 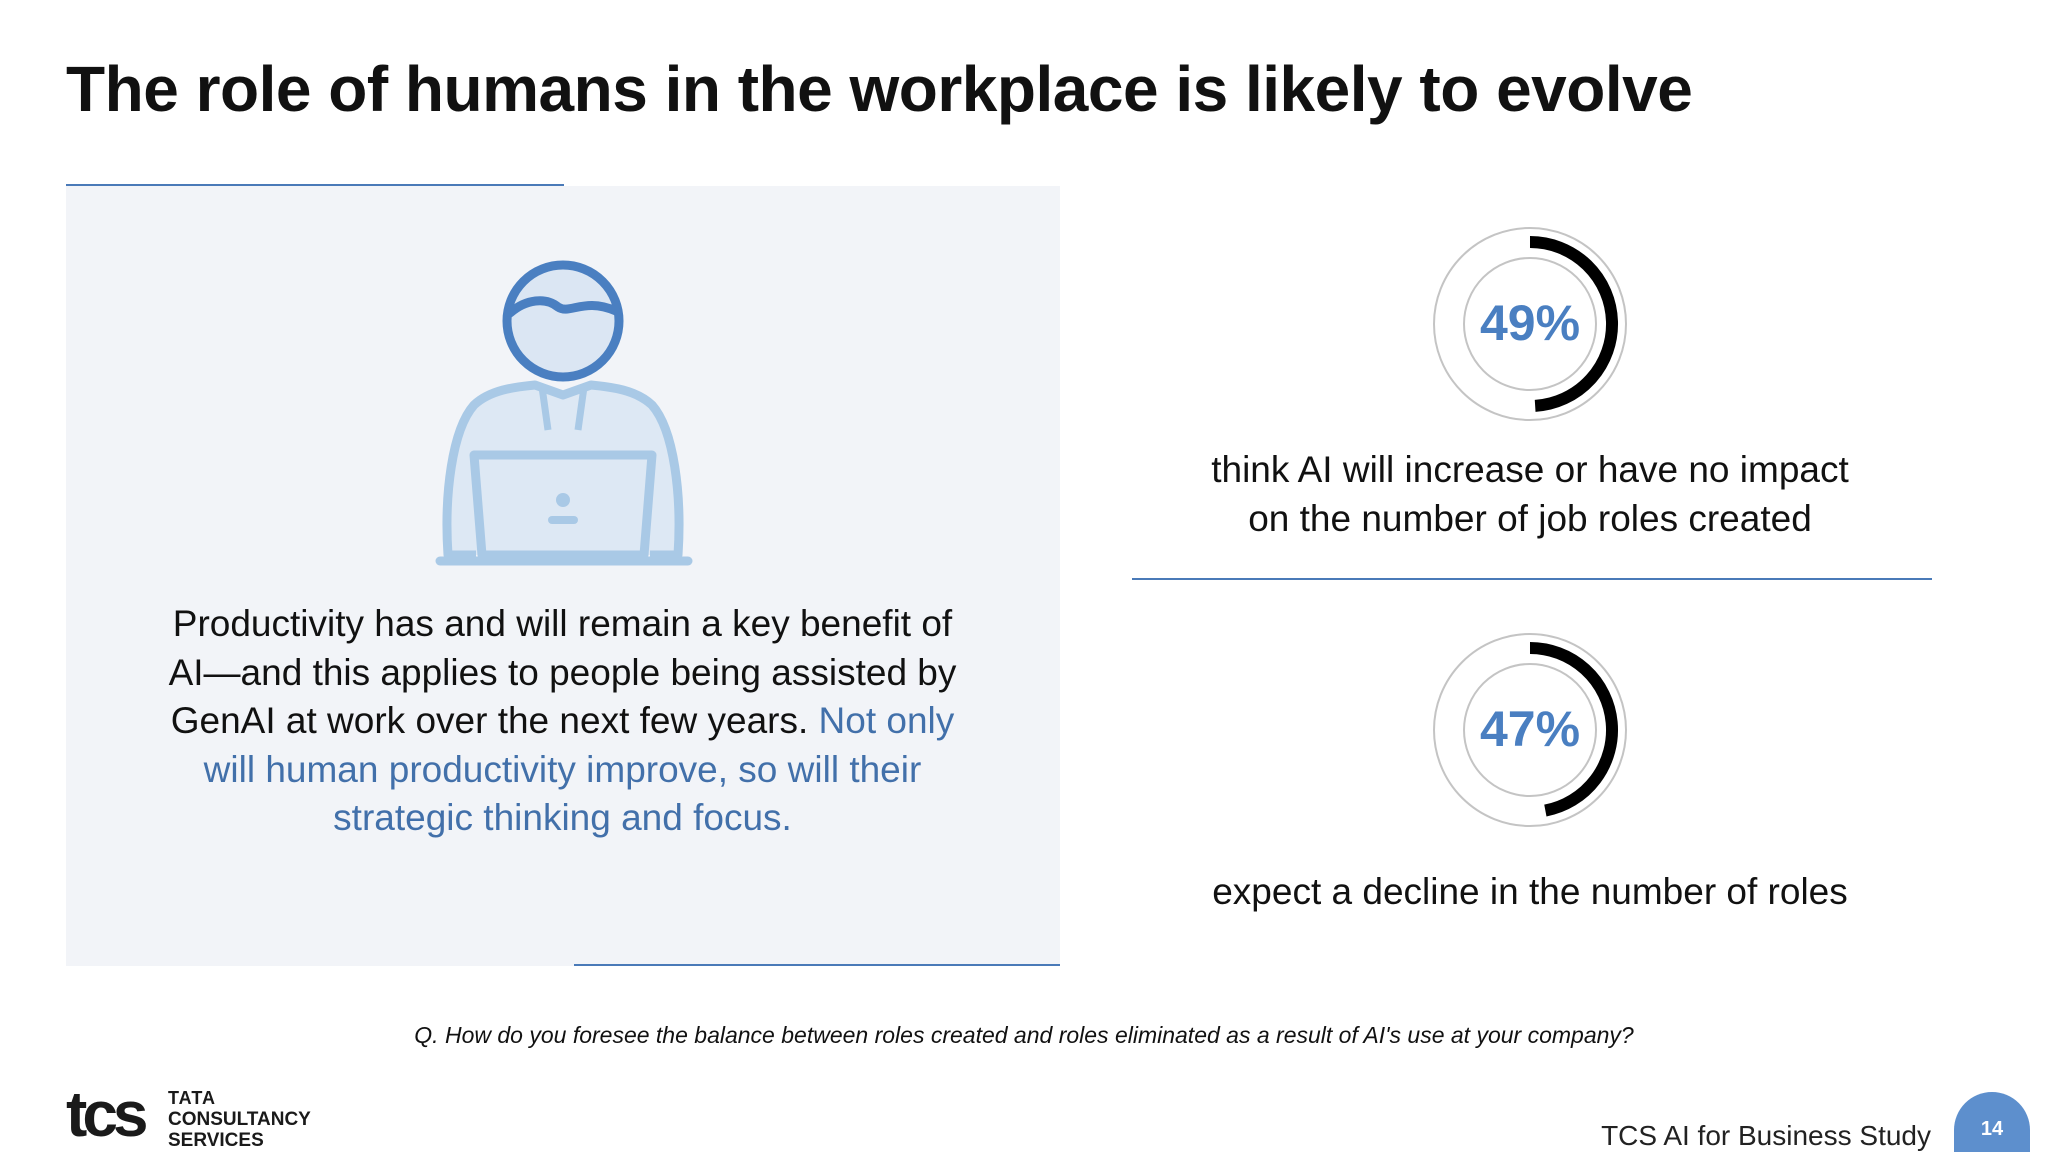 I want to click on study-name: TCS AI for Business Study, so click(x=1766, y=1135).